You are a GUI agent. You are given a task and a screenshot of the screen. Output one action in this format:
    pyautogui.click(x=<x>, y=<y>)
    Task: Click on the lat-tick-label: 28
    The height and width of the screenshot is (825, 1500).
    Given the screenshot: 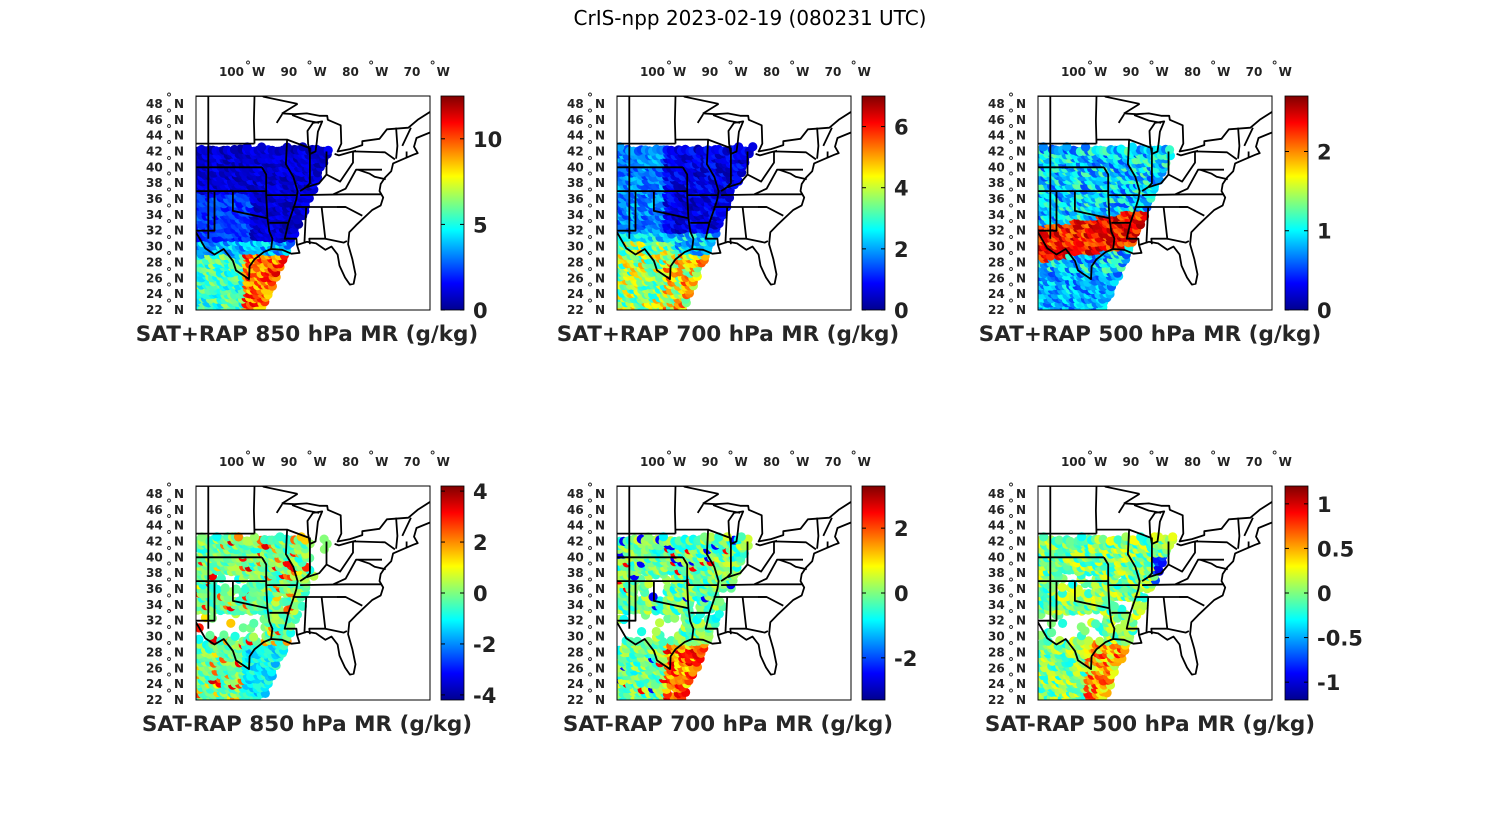 What is the action you would take?
    pyautogui.click(x=575, y=262)
    